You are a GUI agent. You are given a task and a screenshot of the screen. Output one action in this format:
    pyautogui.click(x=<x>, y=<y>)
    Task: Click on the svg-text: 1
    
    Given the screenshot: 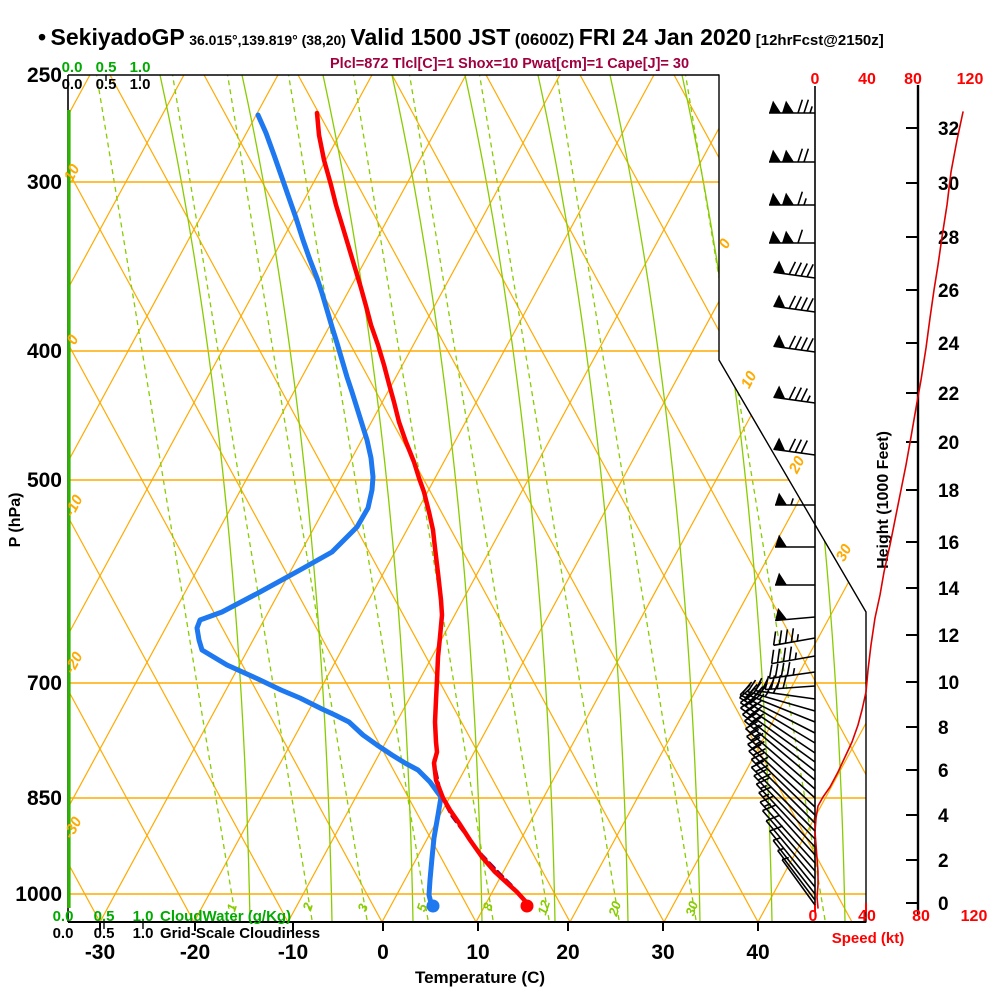 What is the action you would take?
    pyautogui.click(x=231, y=908)
    